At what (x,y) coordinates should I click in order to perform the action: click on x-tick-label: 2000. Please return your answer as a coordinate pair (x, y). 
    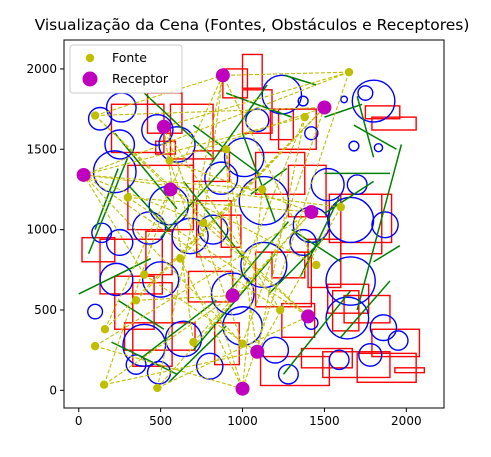
    Looking at the image, I should click on (406, 421).